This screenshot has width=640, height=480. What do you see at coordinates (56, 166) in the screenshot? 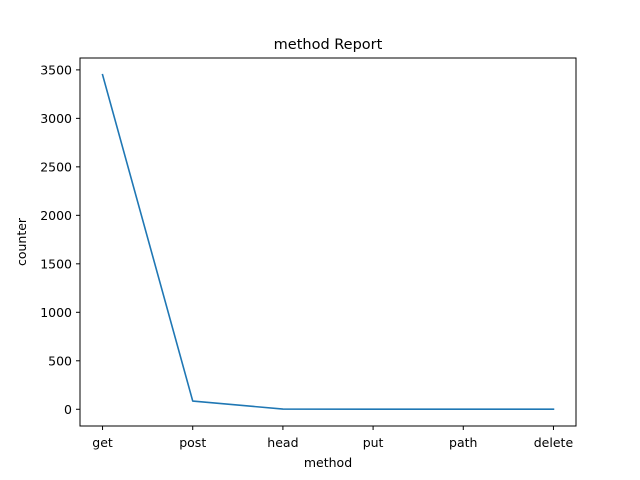
I see `y-tick-label: 2500` at bounding box center [56, 166].